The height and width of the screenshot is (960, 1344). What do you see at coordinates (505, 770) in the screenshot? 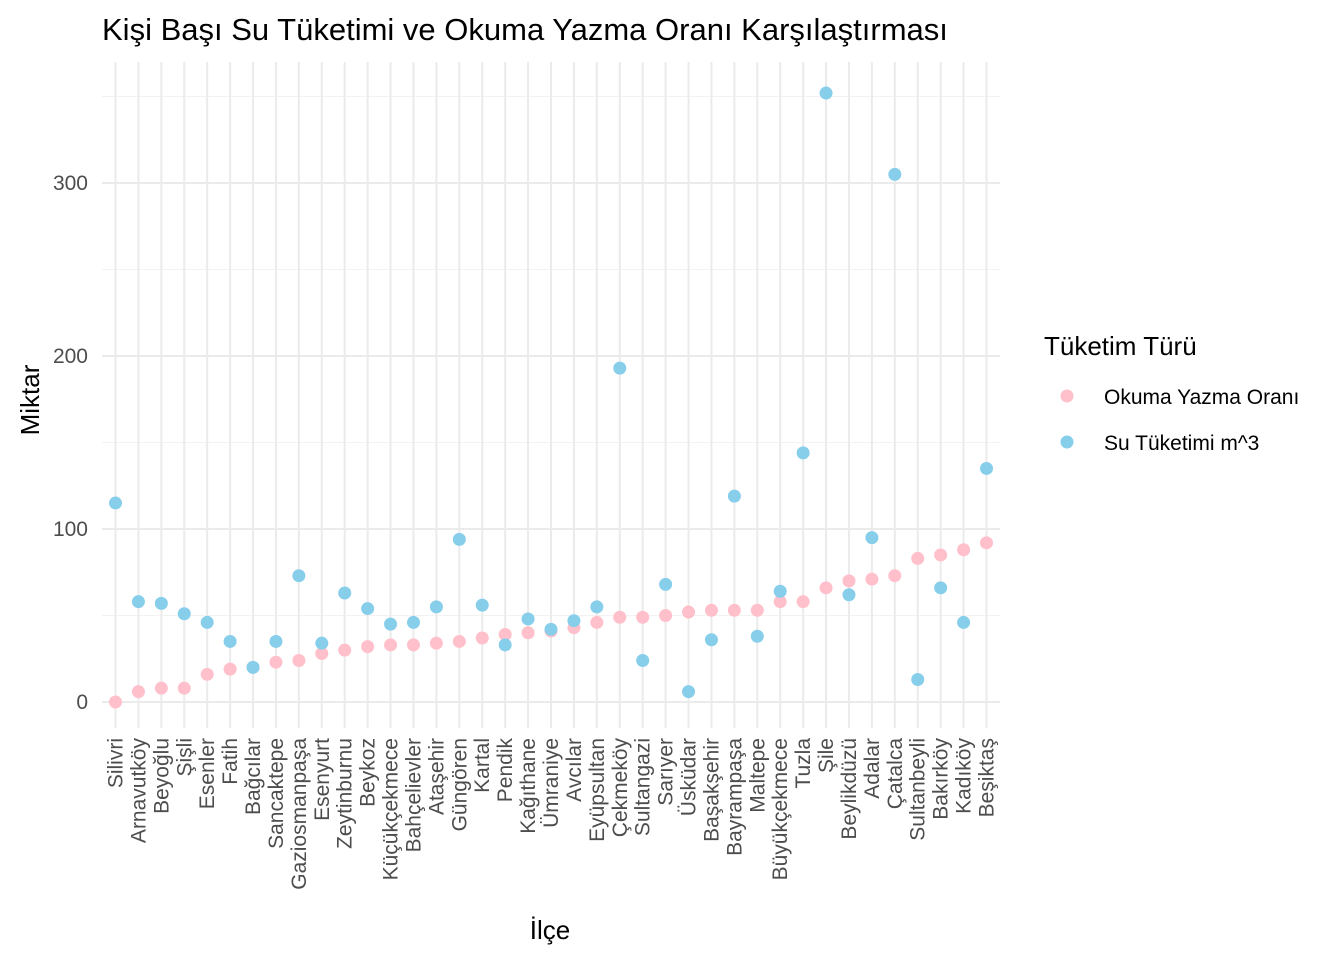
I see `x-tick-label: Pendik` at bounding box center [505, 770].